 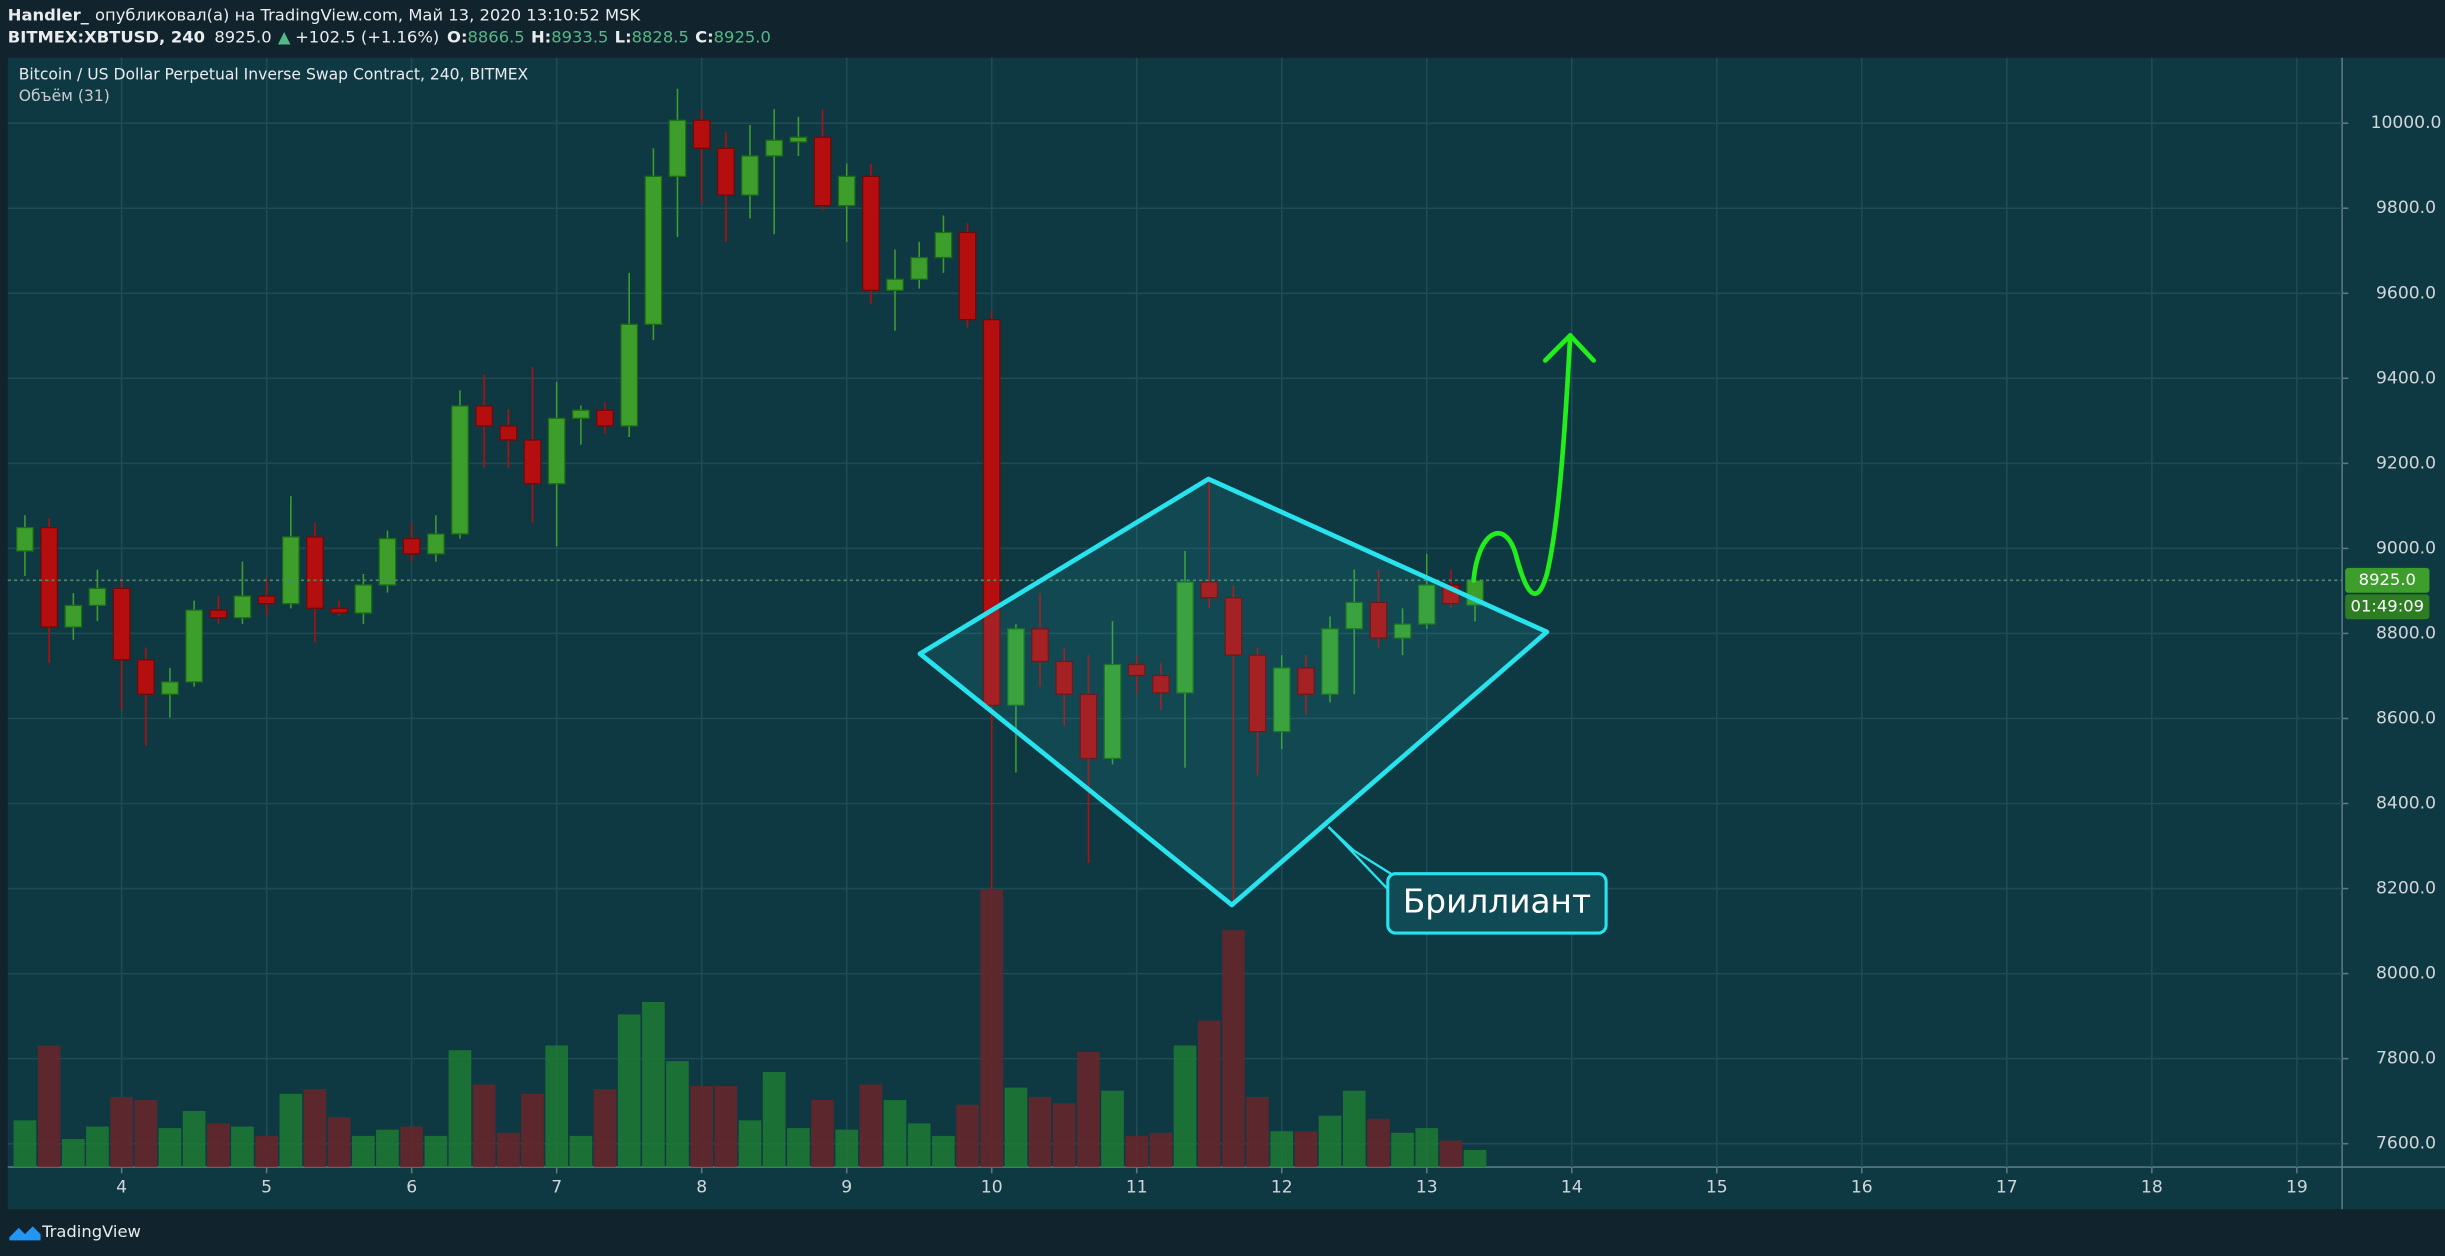 What do you see at coordinates (1862, 1187) in the screenshot?
I see `x-tick-label: 16` at bounding box center [1862, 1187].